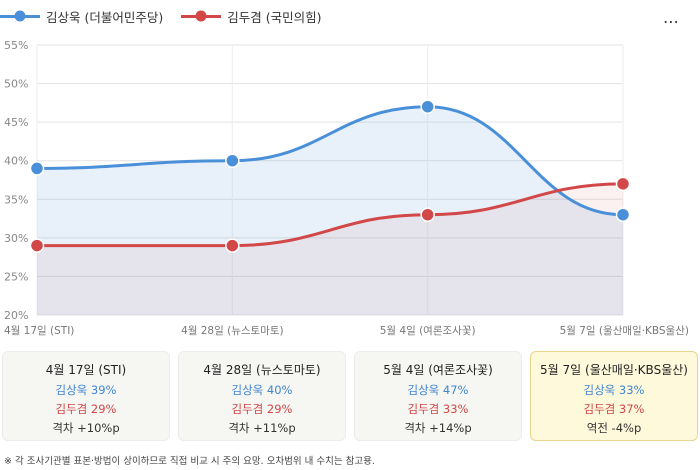 The width and height of the screenshot is (700, 470). What do you see at coordinates (438, 390) in the screenshot?
I see `poll-card-kim-sangwook: 김상욱 47%` at bounding box center [438, 390].